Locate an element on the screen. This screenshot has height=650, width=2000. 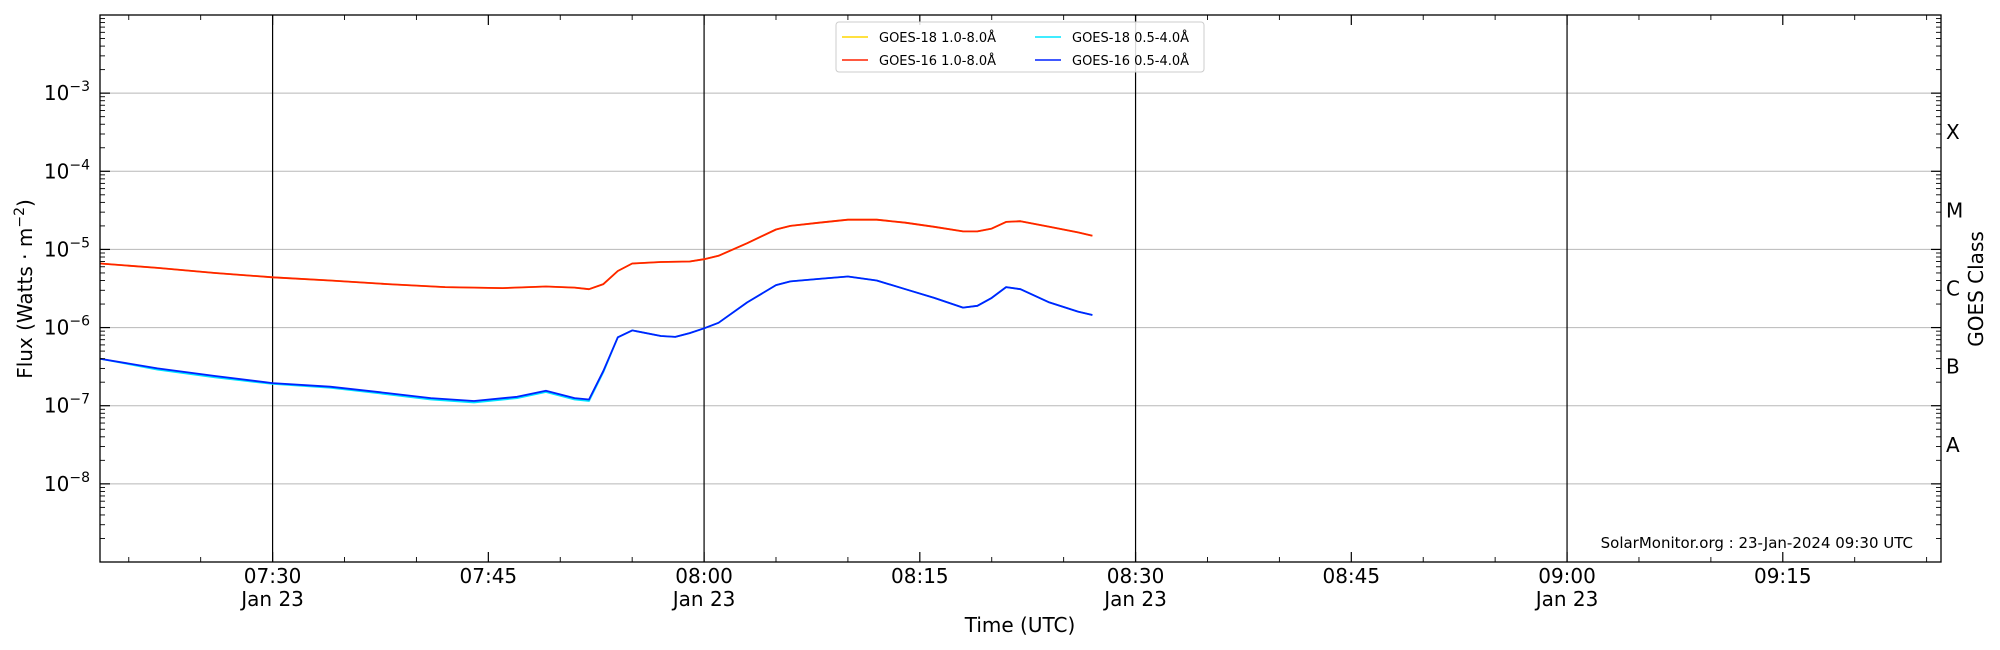
goes-class-label-x: X is located at coordinates (1953, 132).